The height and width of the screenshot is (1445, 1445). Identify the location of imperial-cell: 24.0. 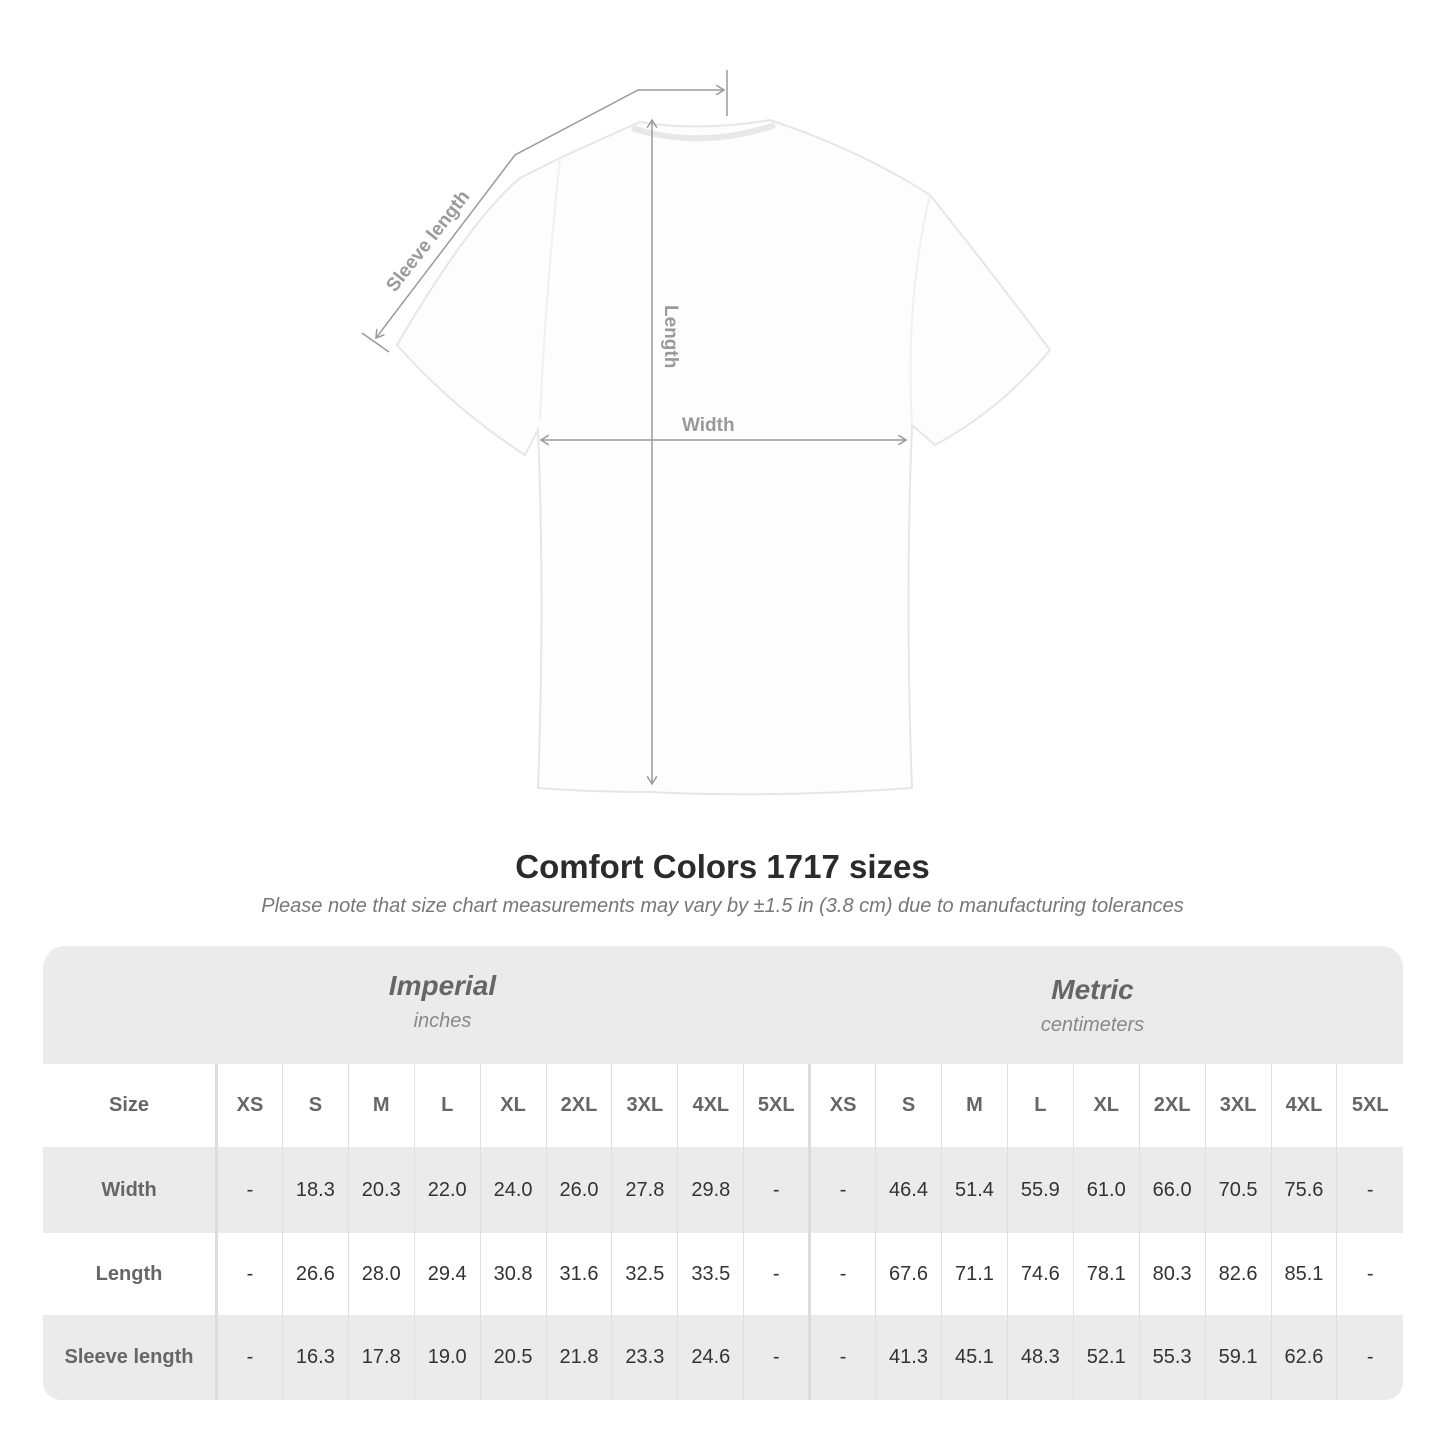
(513, 1190).